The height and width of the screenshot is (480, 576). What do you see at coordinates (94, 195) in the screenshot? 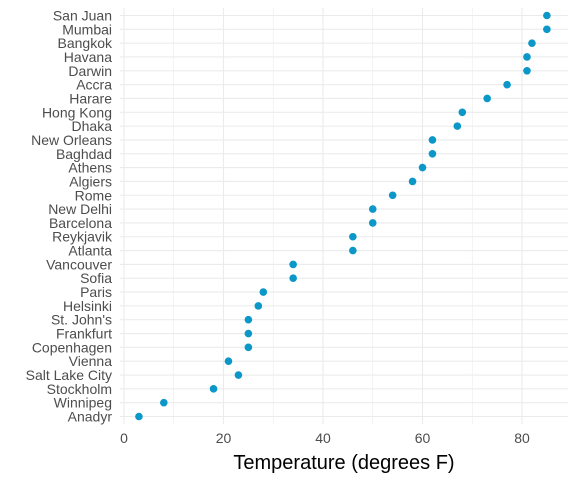
I see `category-label: Rome` at bounding box center [94, 195].